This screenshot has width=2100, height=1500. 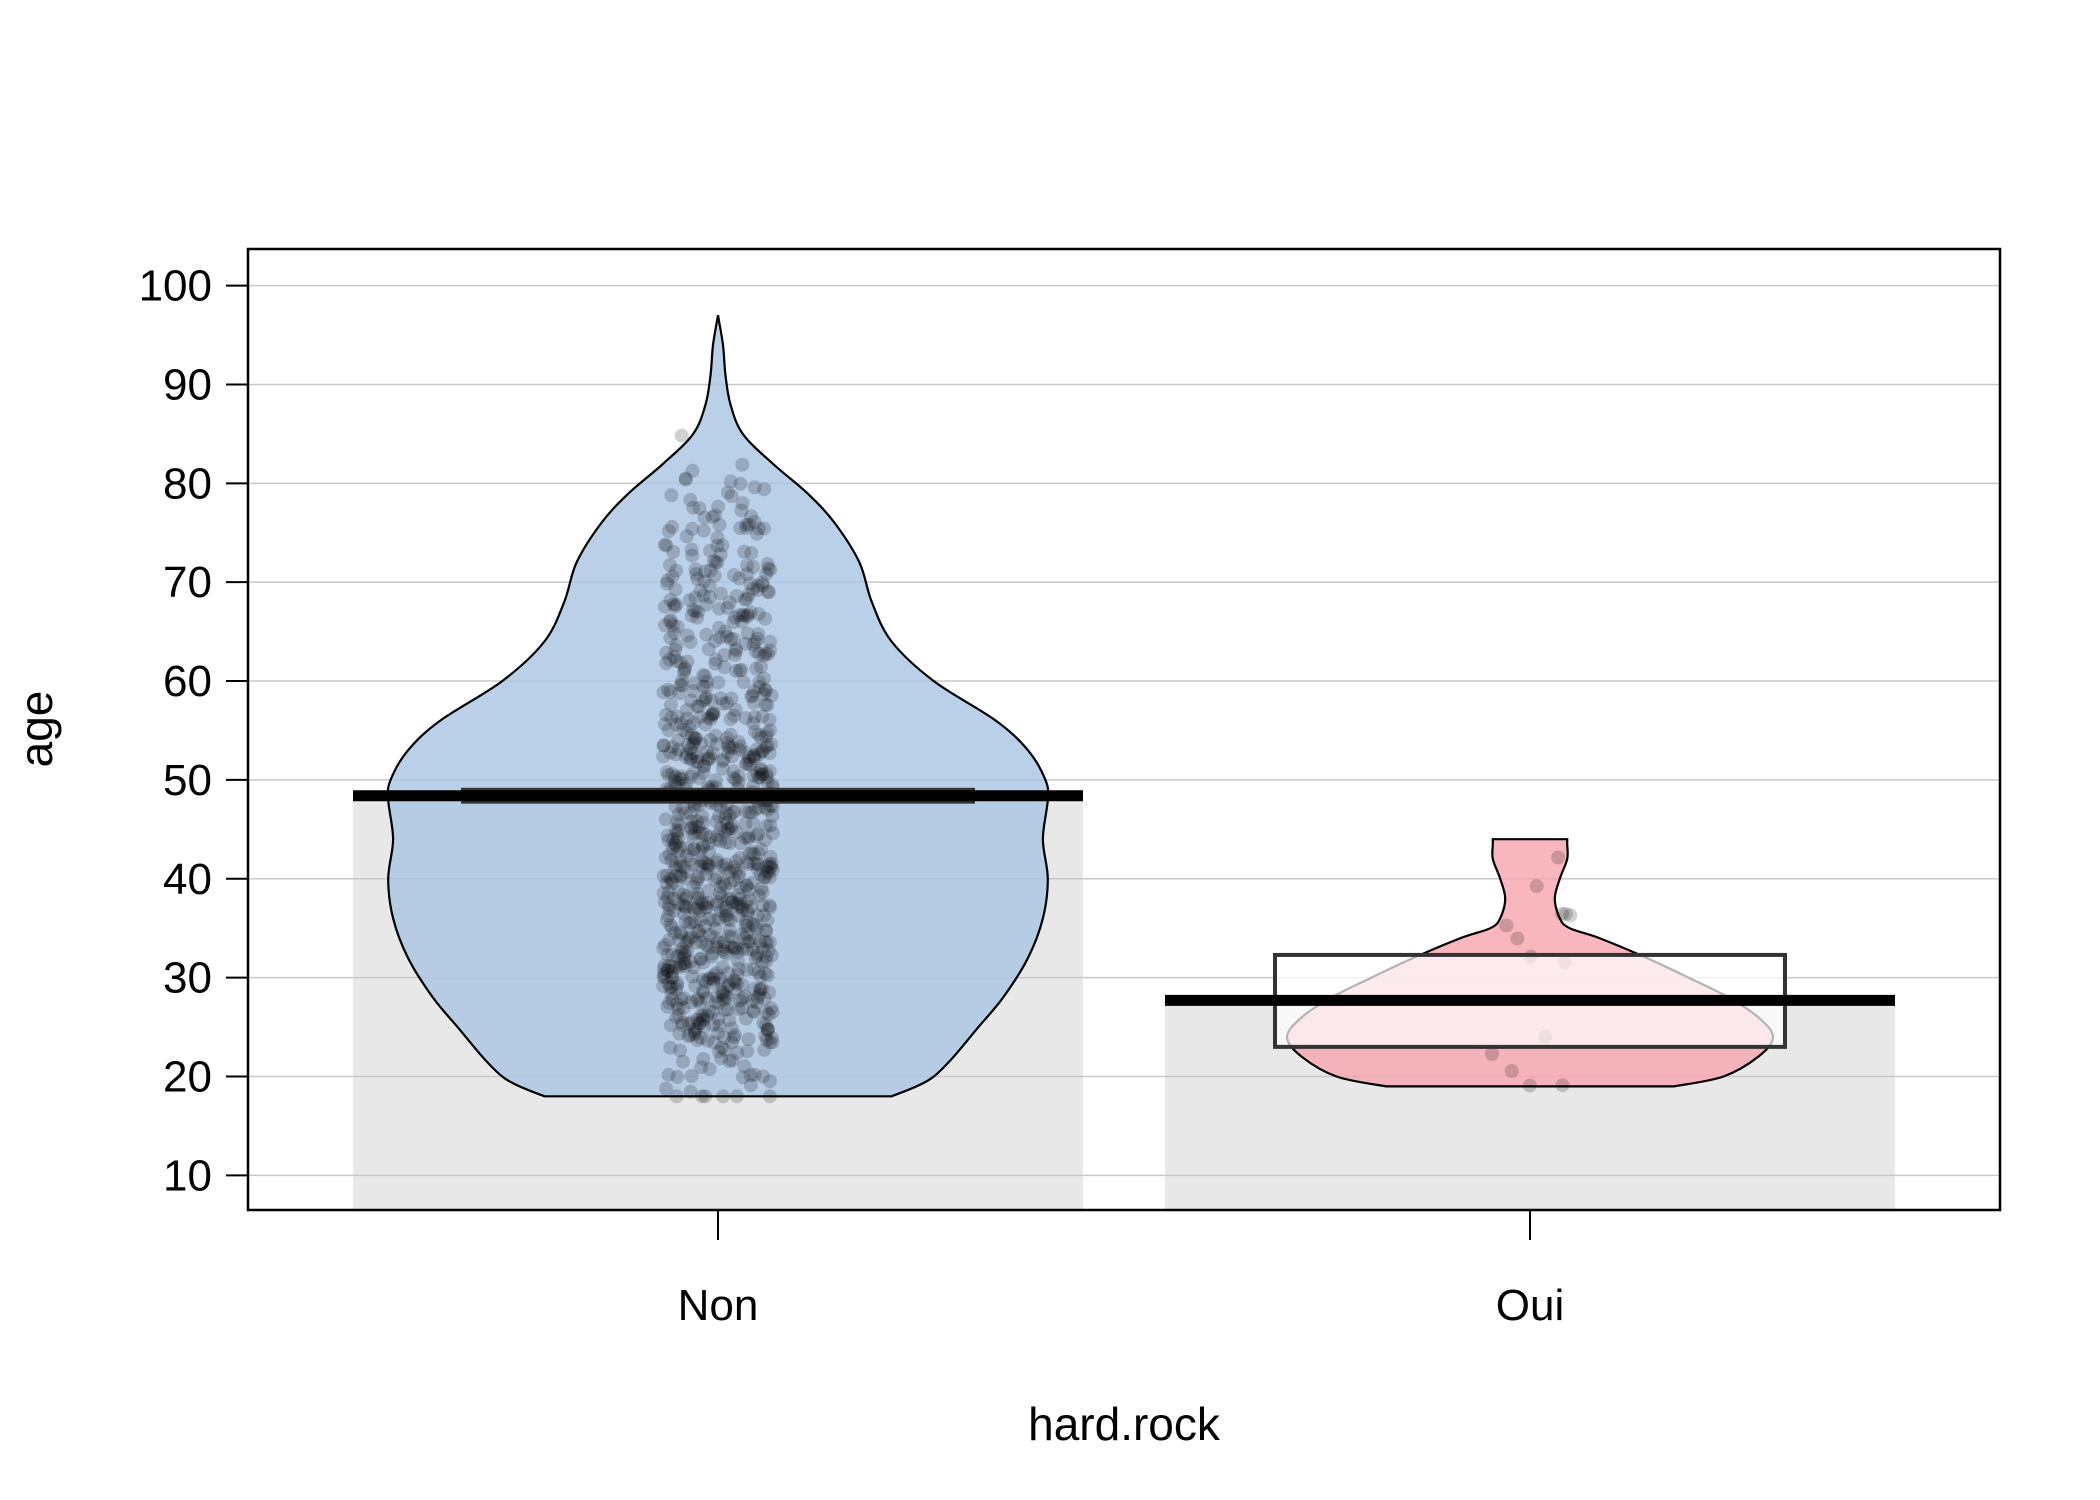 What do you see at coordinates (187, 978) in the screenshot?
I see `y-tick-label: 30` at bounding box center [187, 978].